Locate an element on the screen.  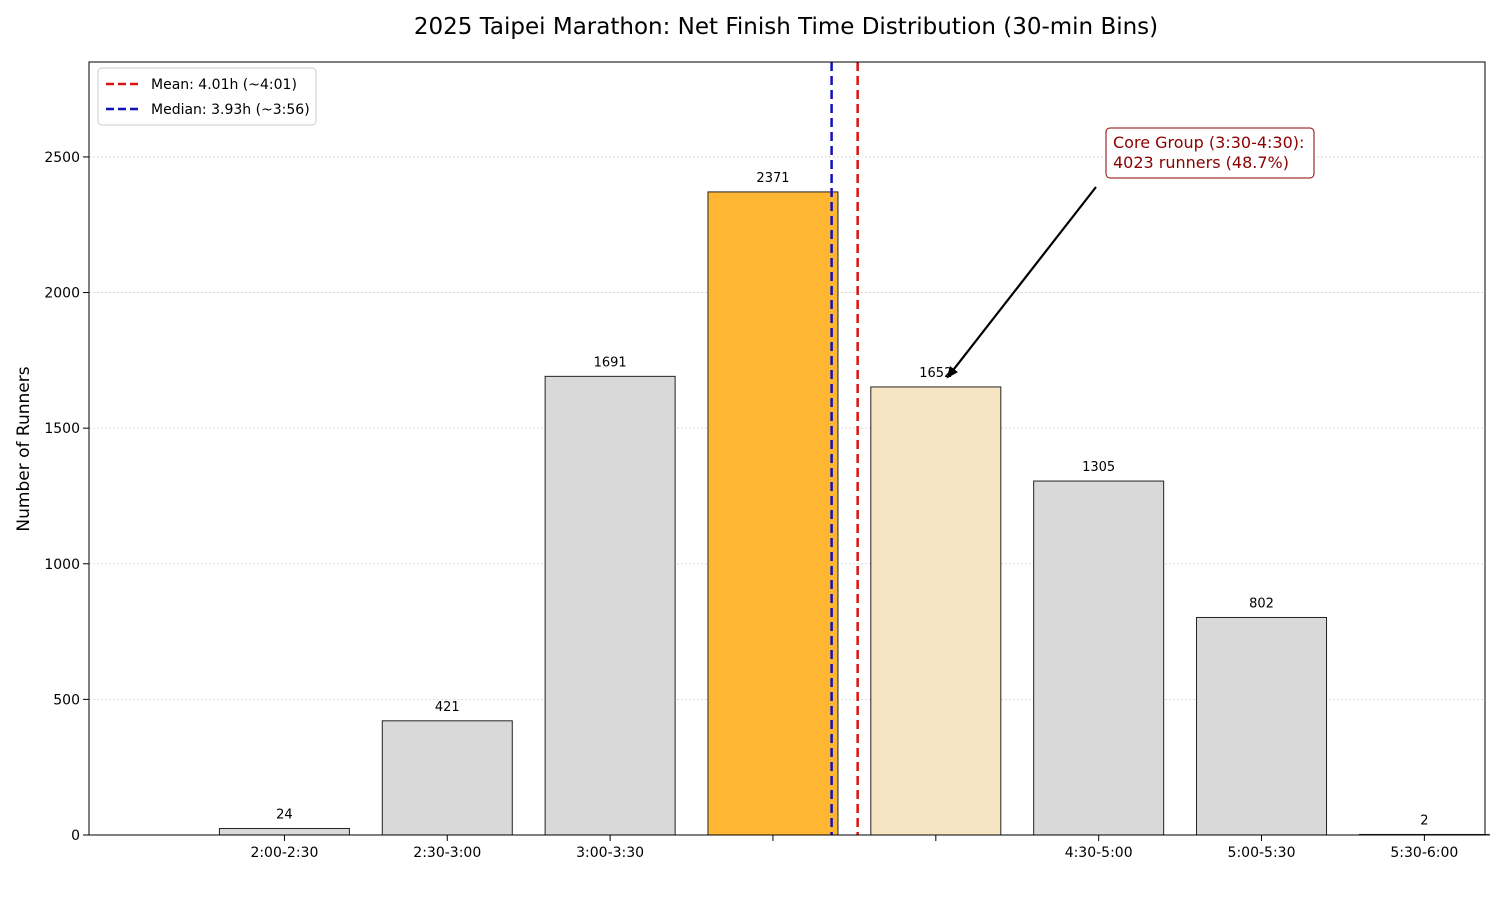
x-tick-label: 2:00-2:30 is located at coordinates (284, 853).